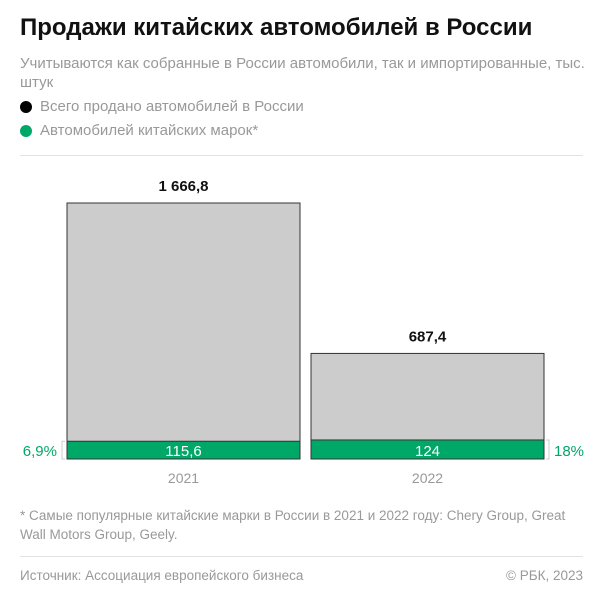  I want to click on x-tick-label: 2021, so click(183, 478).